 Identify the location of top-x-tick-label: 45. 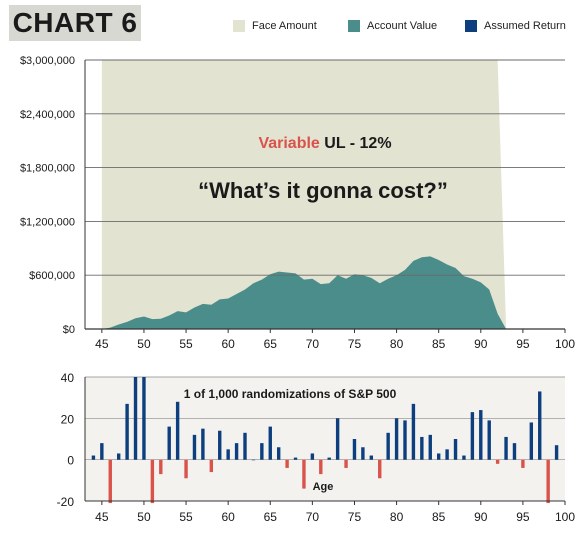
(102, 344).